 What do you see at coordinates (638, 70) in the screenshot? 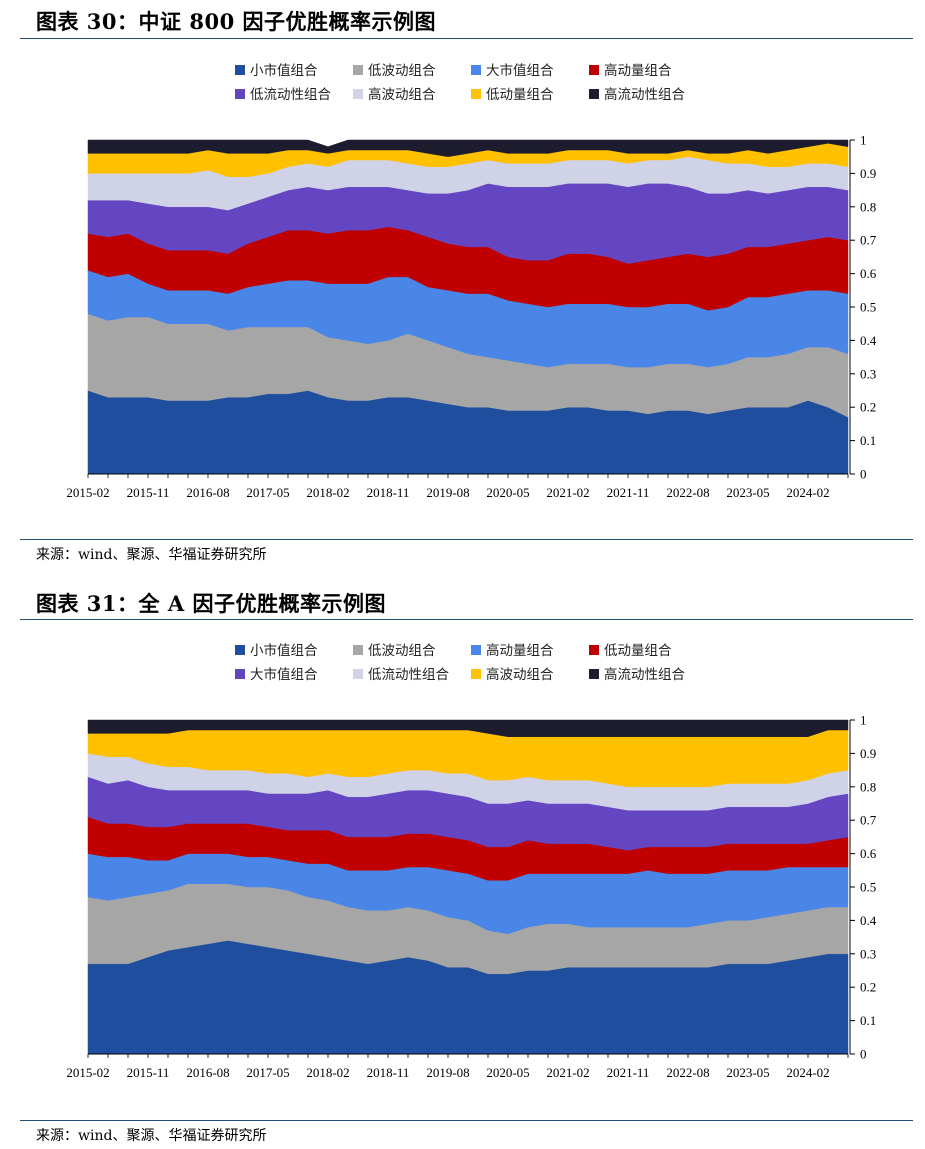
I see `legend-label-4: 高动量组合` at bounding box center [638, 70].